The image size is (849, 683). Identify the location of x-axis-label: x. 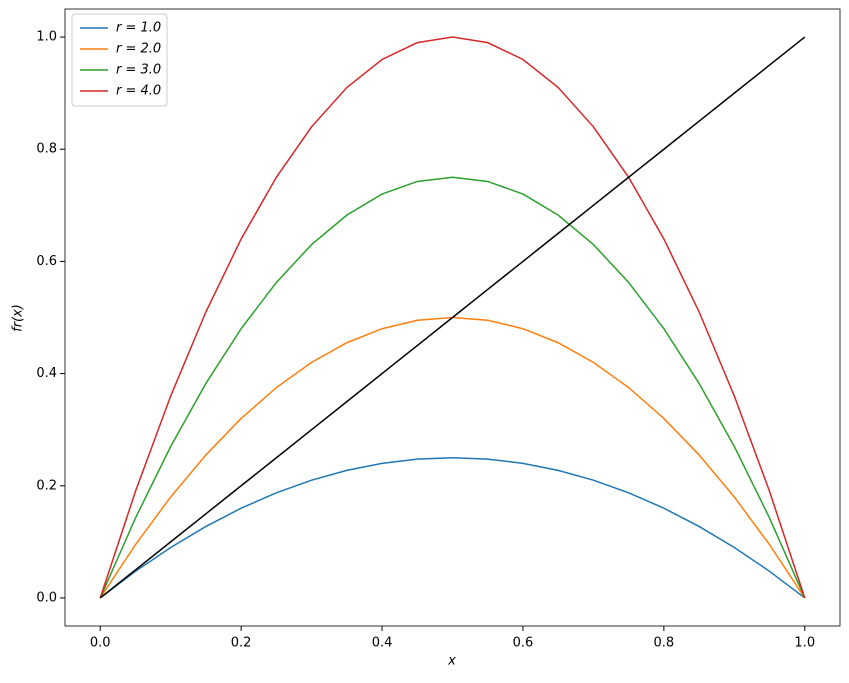
(451, 661).